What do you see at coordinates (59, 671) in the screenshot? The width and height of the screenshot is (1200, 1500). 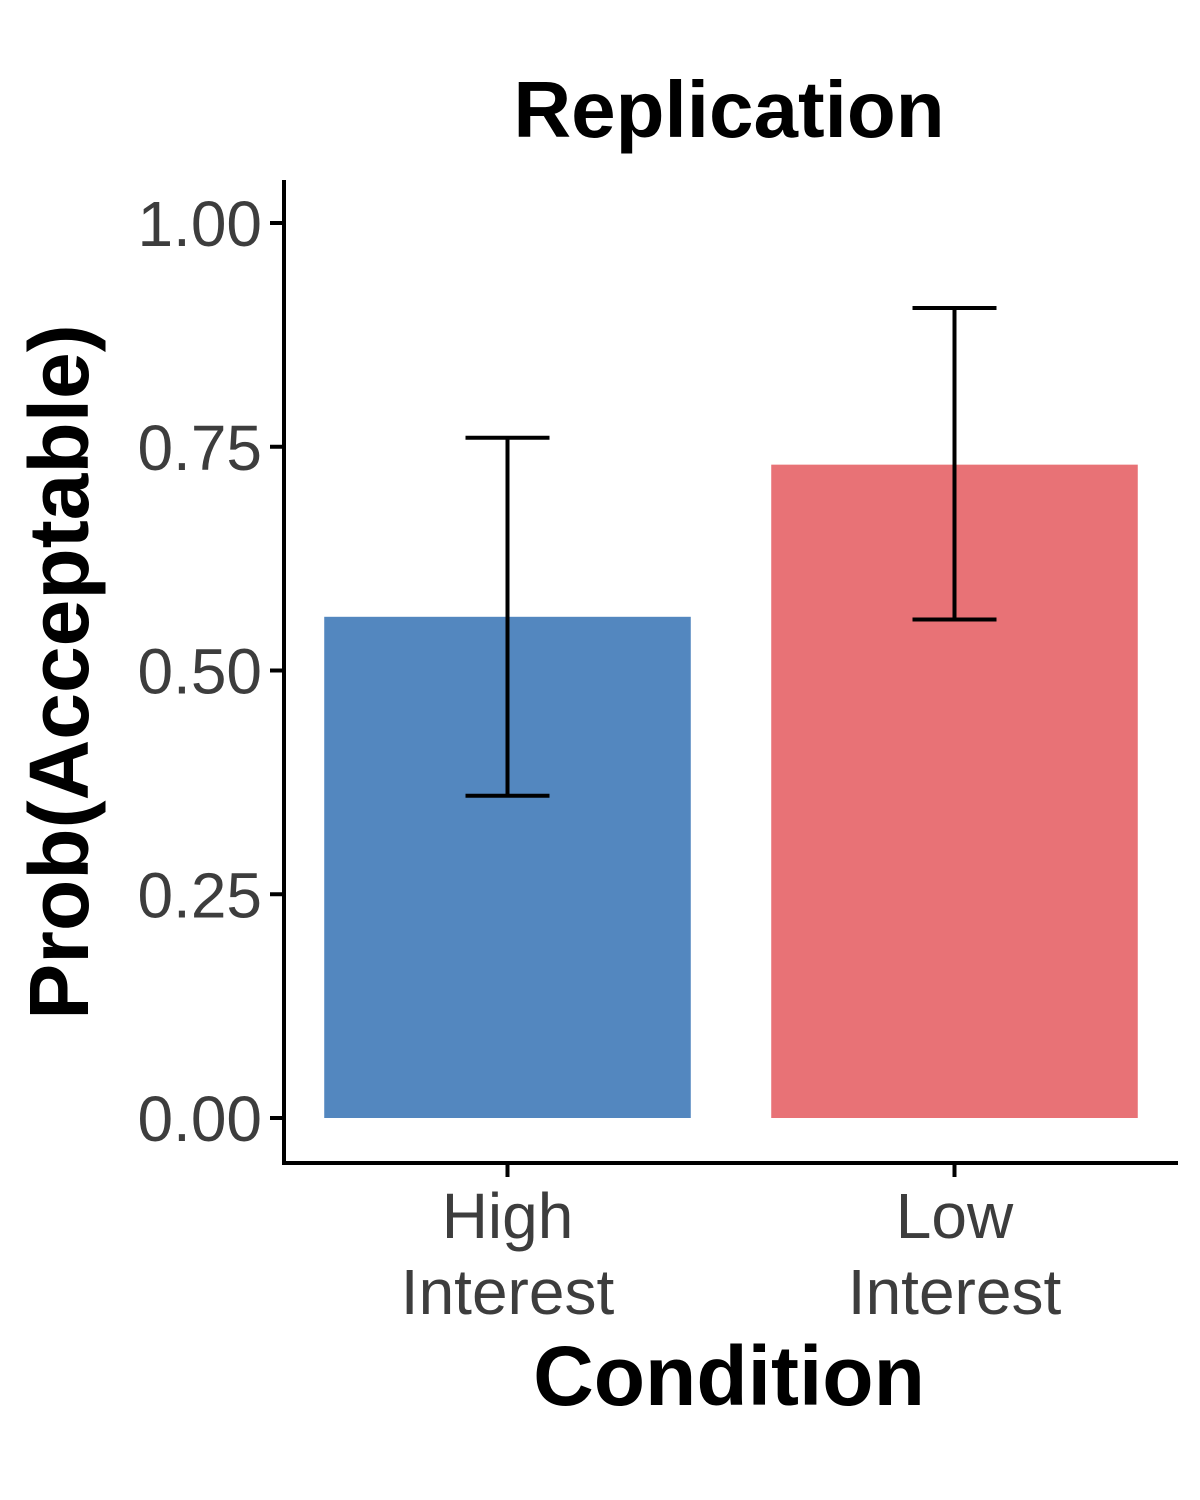 I see `y-axis-title: Prob(Acceptable)` at bounding box center [59, 671].